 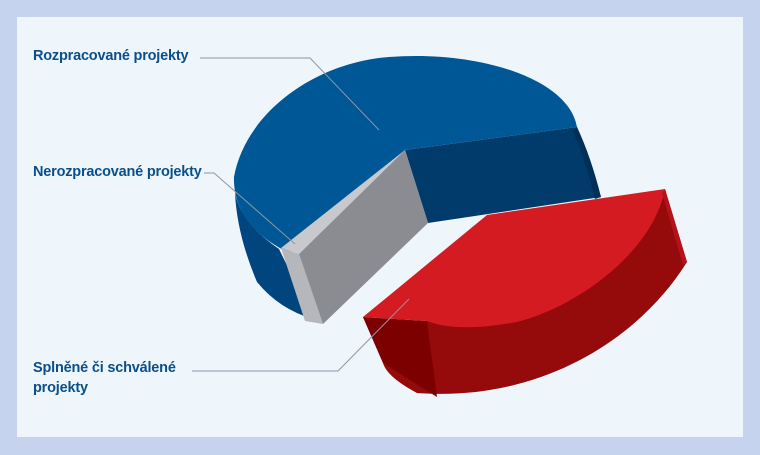 What do you see at coordinates (117, 172) in the screenshot?
I see `label-nerozpracovane: Nerozpracované projekty` at bounding box center [117, 172].